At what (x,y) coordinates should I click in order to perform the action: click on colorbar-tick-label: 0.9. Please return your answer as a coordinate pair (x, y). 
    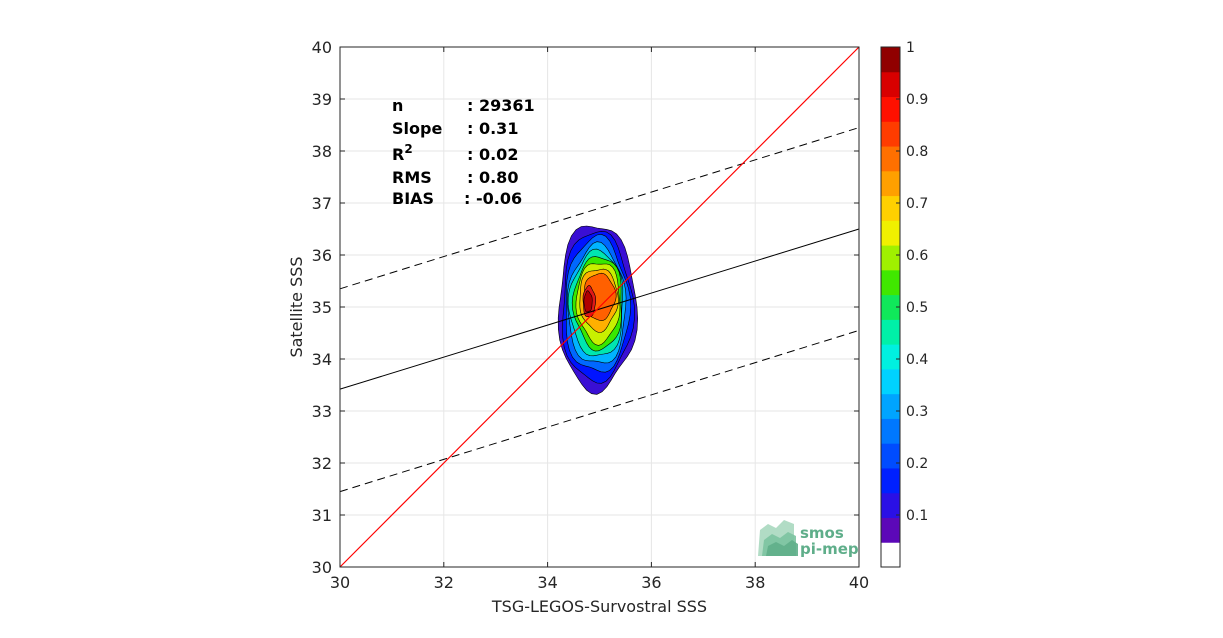
    Looking at the image, I should click on (917, 100).